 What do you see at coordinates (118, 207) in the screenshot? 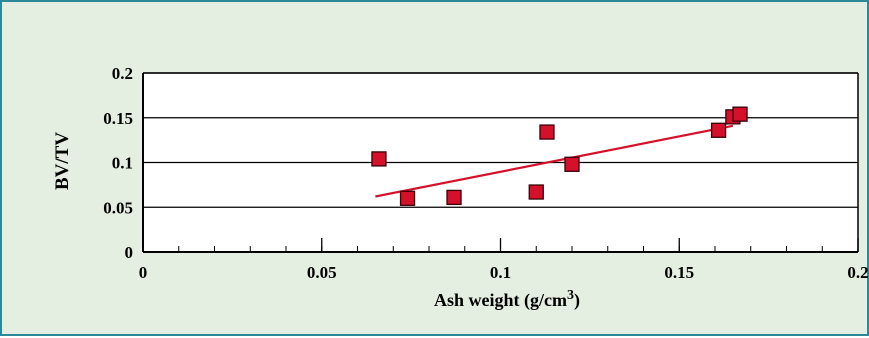
I see `y-tick-label: 0.05` at bounding box center [118, 207].